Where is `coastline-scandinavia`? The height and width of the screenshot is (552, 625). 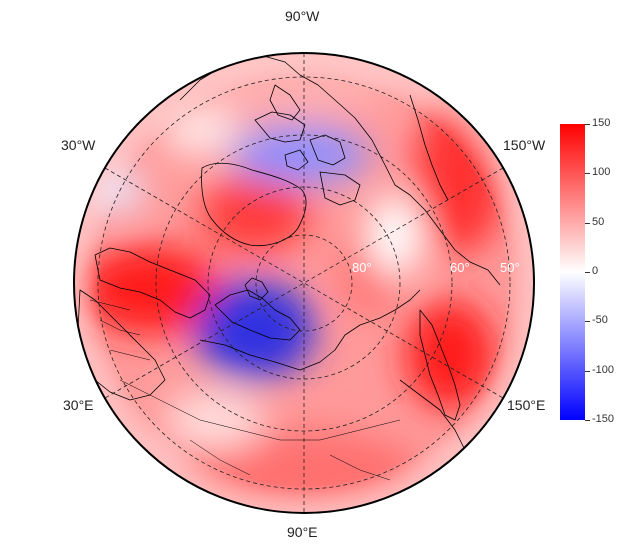
coastline-scandinavia is located at coordinates (152, 283).